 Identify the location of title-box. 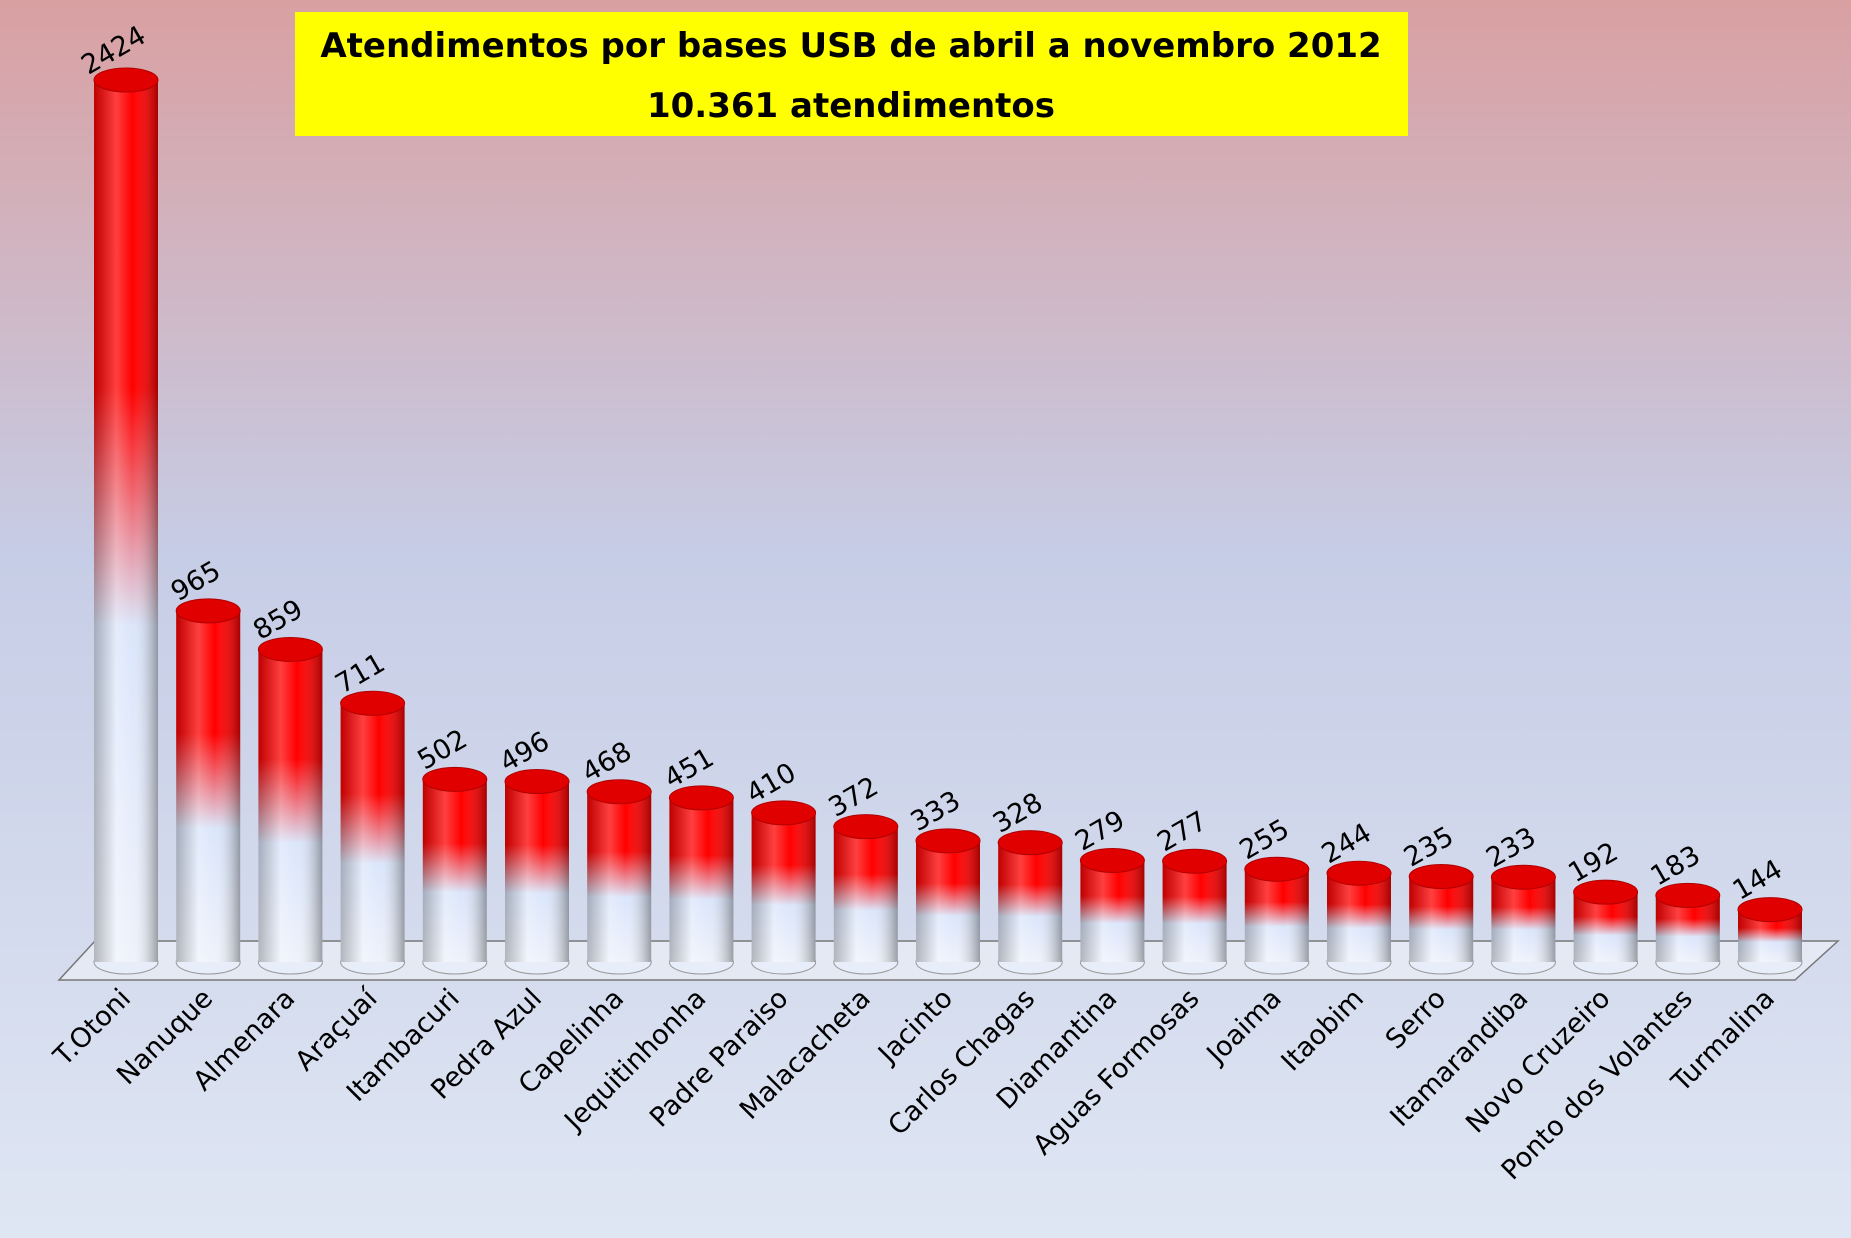
(851, 74).